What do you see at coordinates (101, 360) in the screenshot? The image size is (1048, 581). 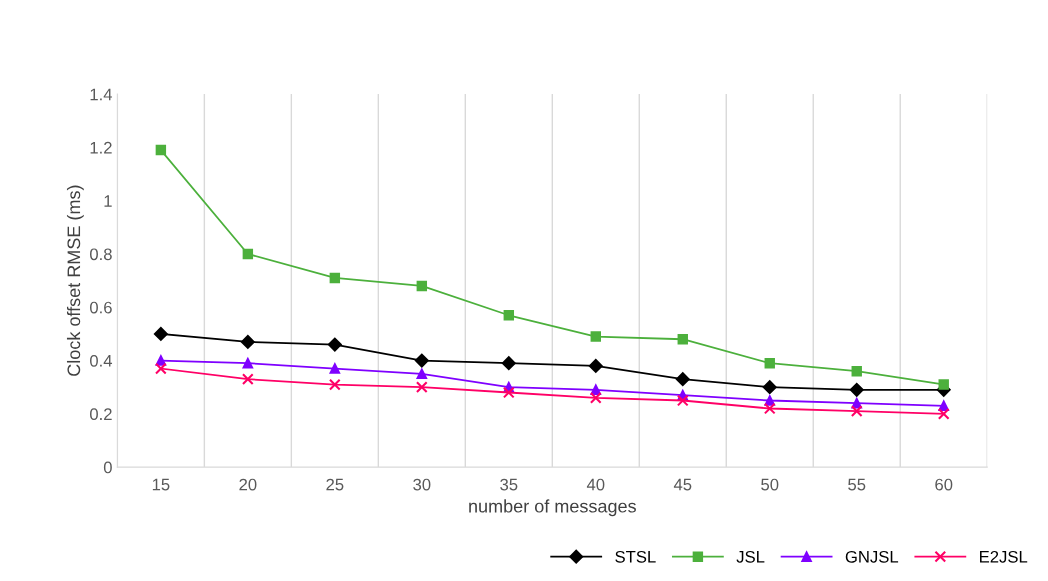 I see `y-tick-label: 0.4` at bounding box center [101, 360].